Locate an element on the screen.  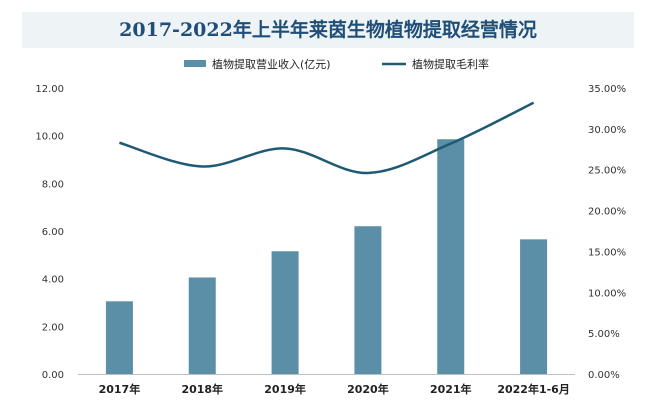
x-tick-label: 2021年 is located at coordinates (451, 389).